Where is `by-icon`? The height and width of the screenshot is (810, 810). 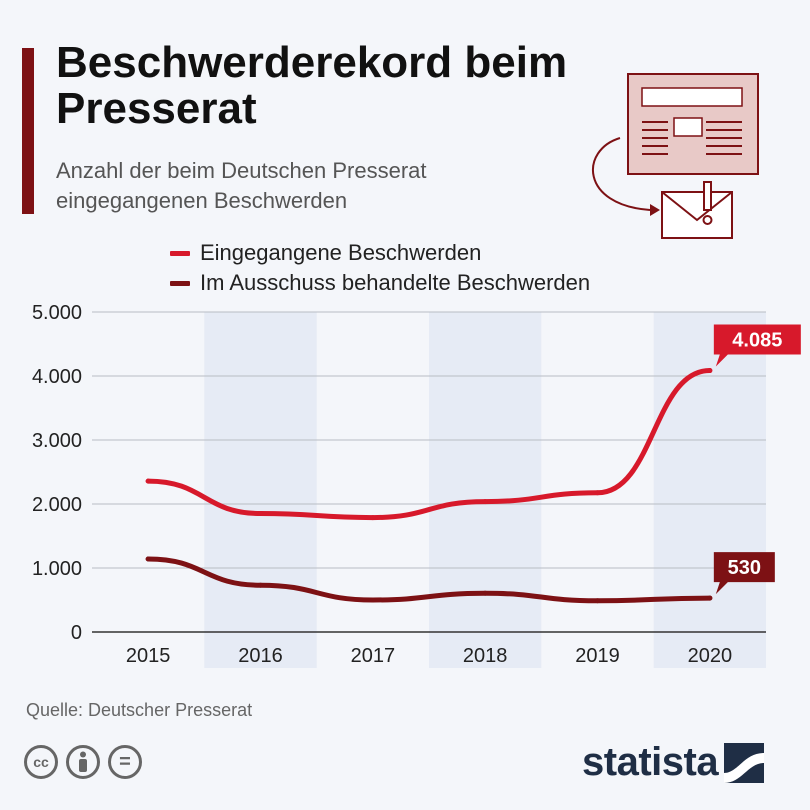 by-icon is located at coordinates (83, 762).